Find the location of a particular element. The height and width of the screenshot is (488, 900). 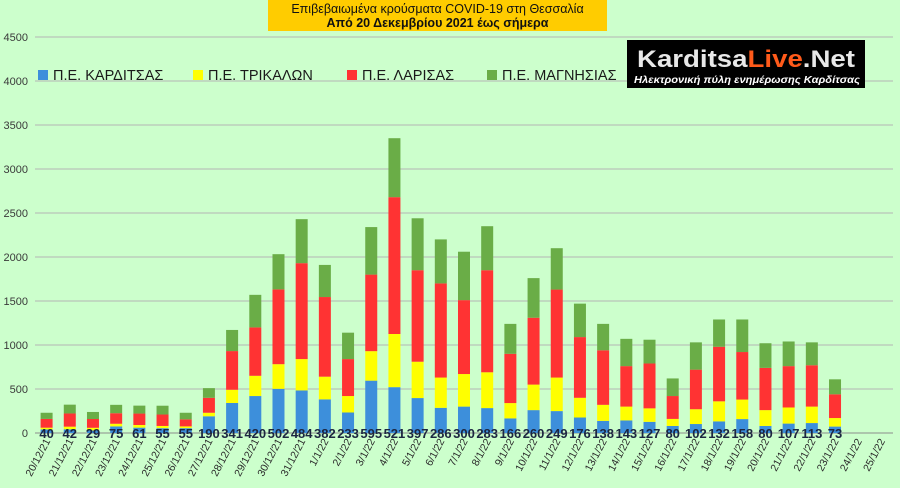

bar-segment-s2-c17 is located at coordinates (440, 330).